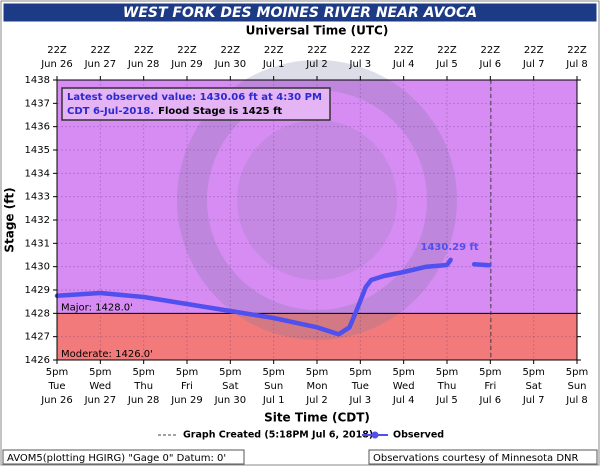  I want to click on info-flood-stage: Flood Stage is 1425 ft, so click(220, 111).